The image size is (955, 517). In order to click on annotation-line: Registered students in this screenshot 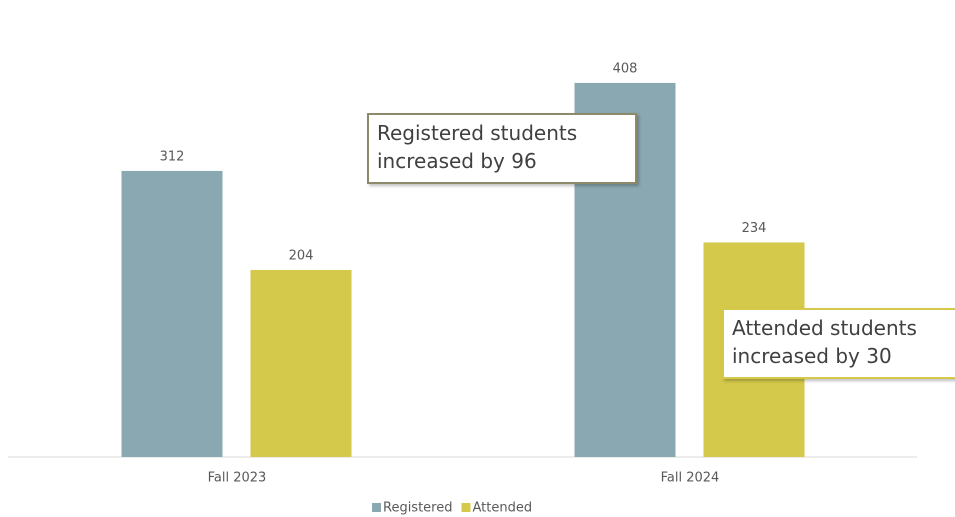, I will do `click(477, 133)`.